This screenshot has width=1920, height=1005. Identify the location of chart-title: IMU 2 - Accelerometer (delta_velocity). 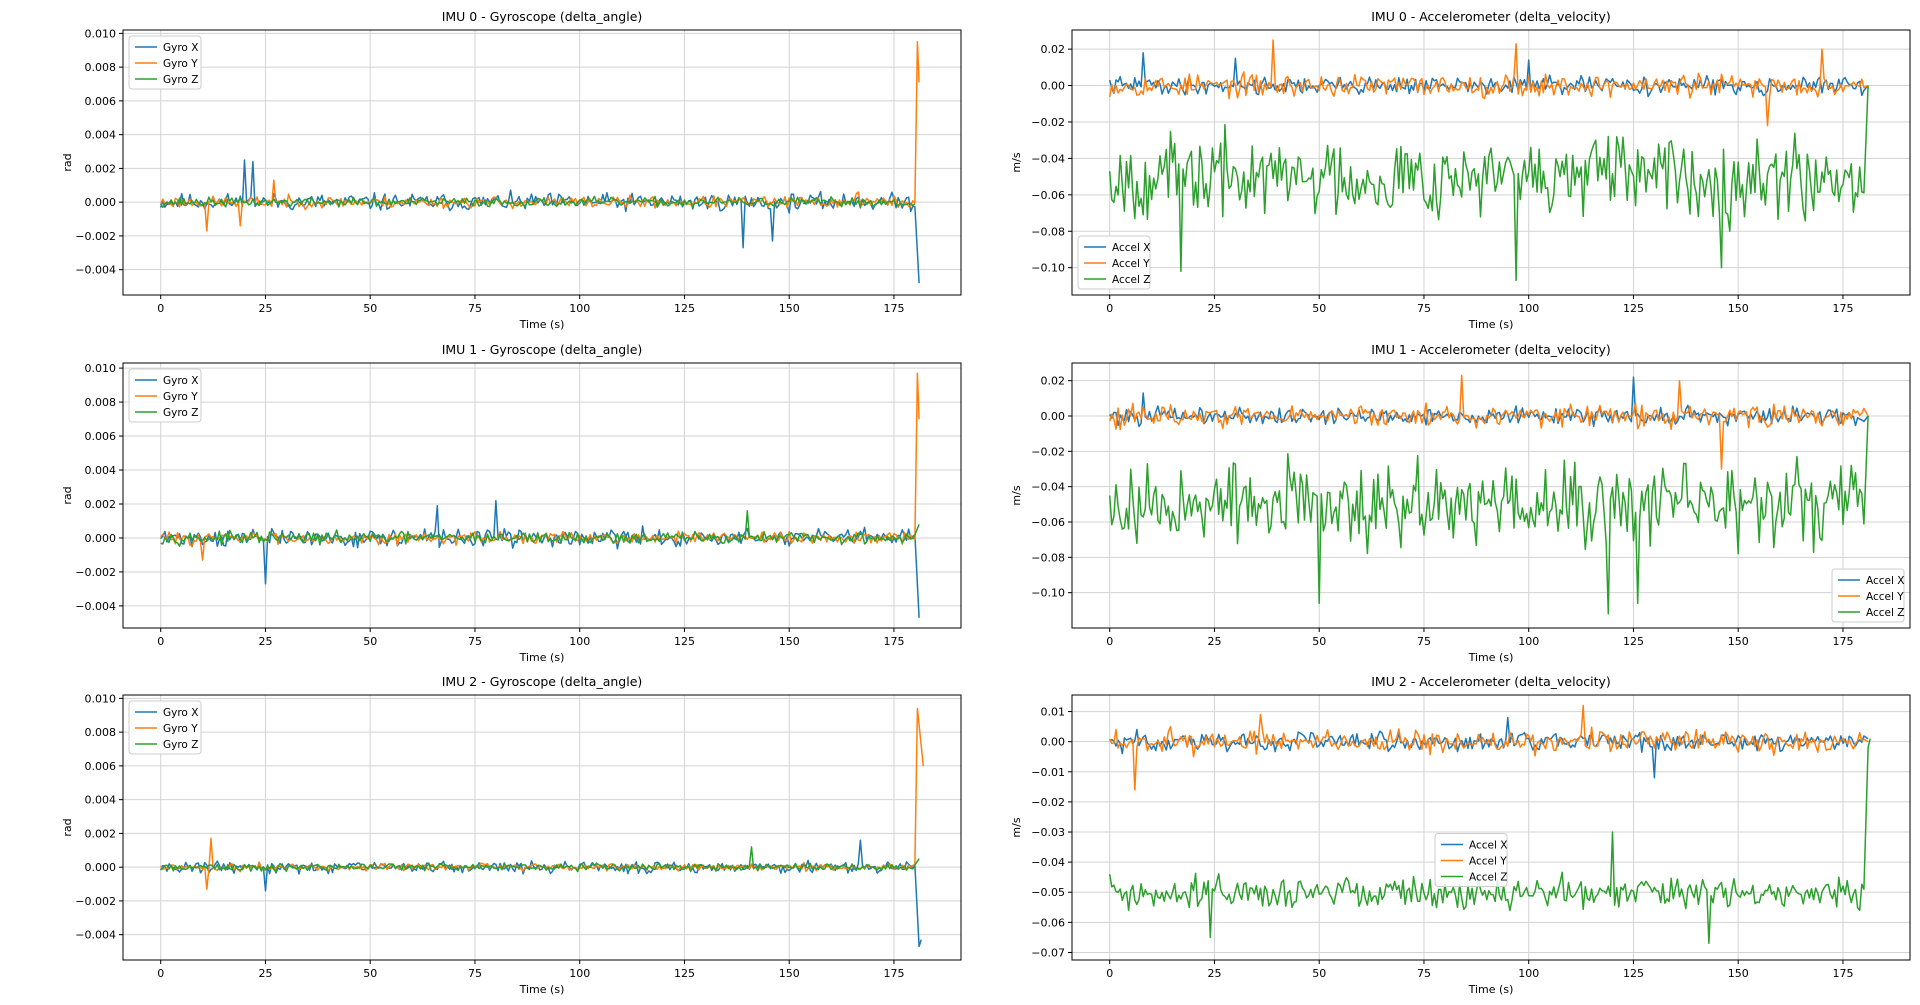
(1491, 681).